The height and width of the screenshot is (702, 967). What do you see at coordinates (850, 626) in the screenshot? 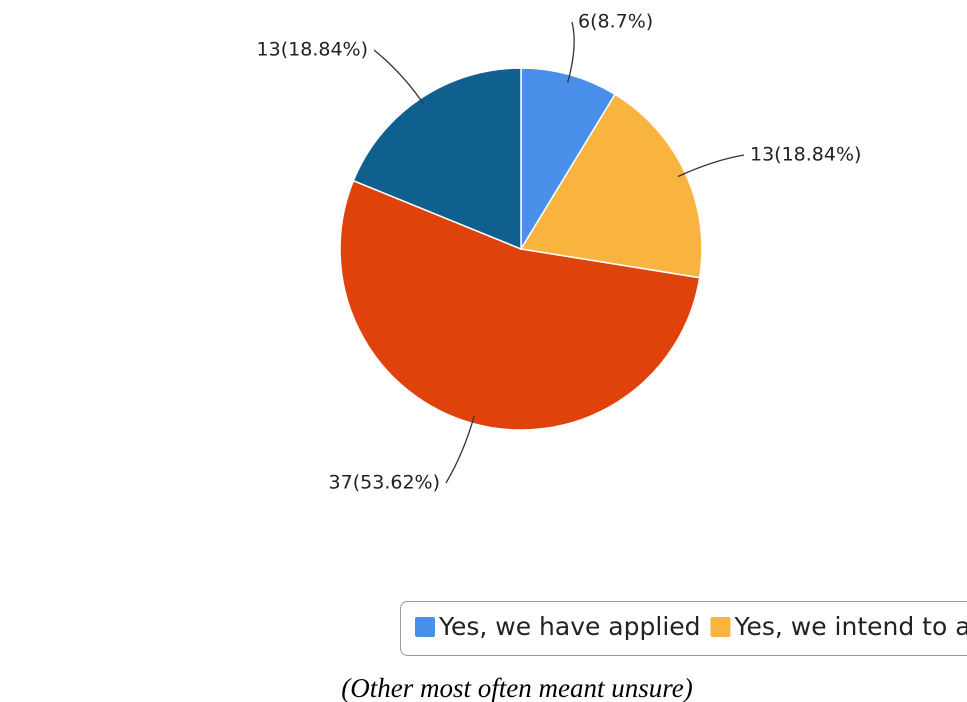
I see `legend-label: Yes, we intend to apply` at bounding box center [850, 626].